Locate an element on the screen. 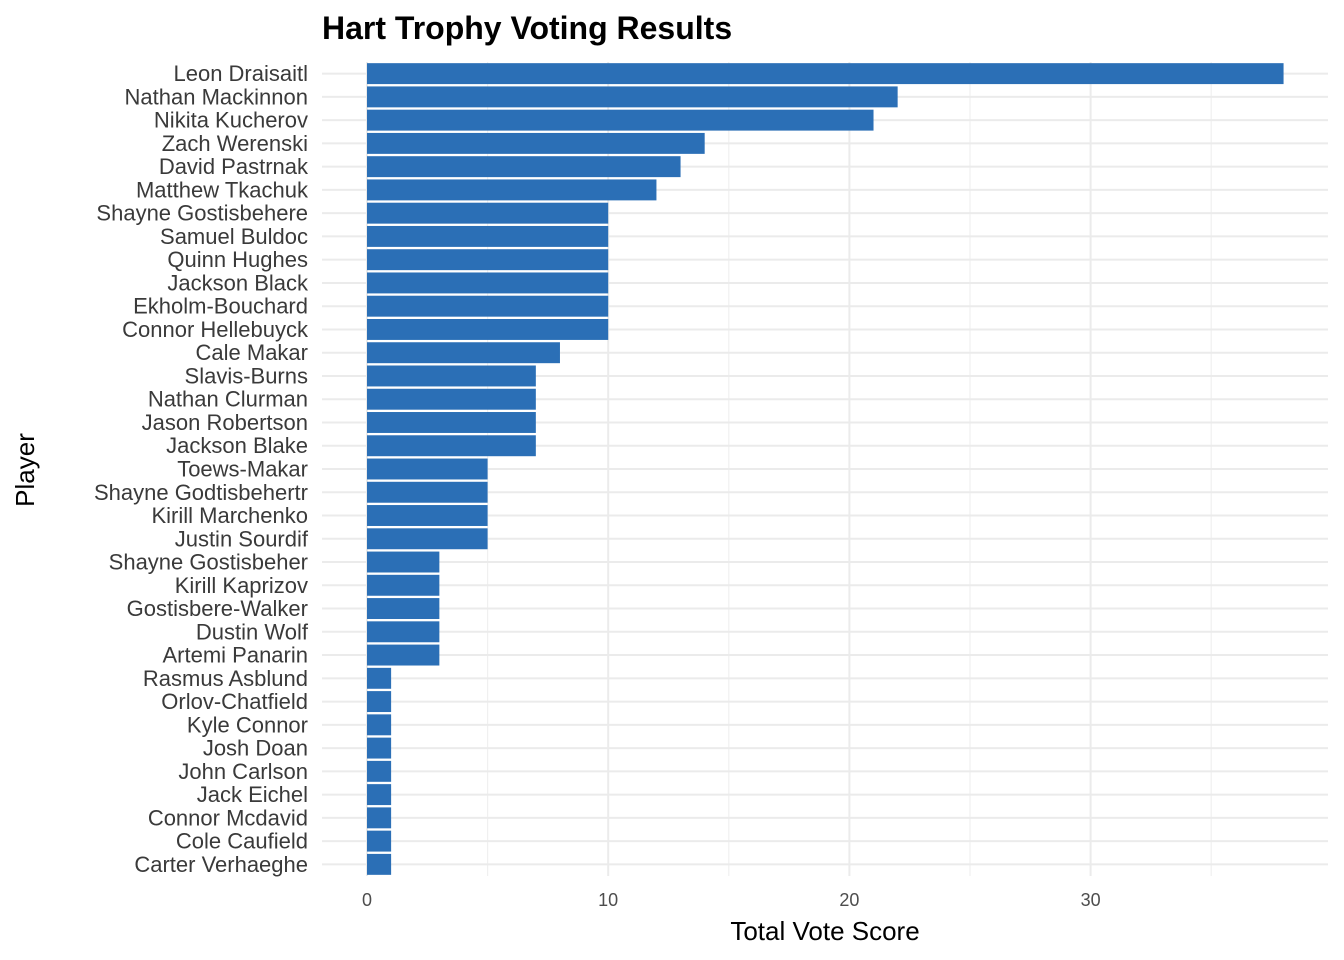 The width and height of the screenshot is (1344, 960). y-tick-label: Jason Robertson is located at coordinates (225, 422).